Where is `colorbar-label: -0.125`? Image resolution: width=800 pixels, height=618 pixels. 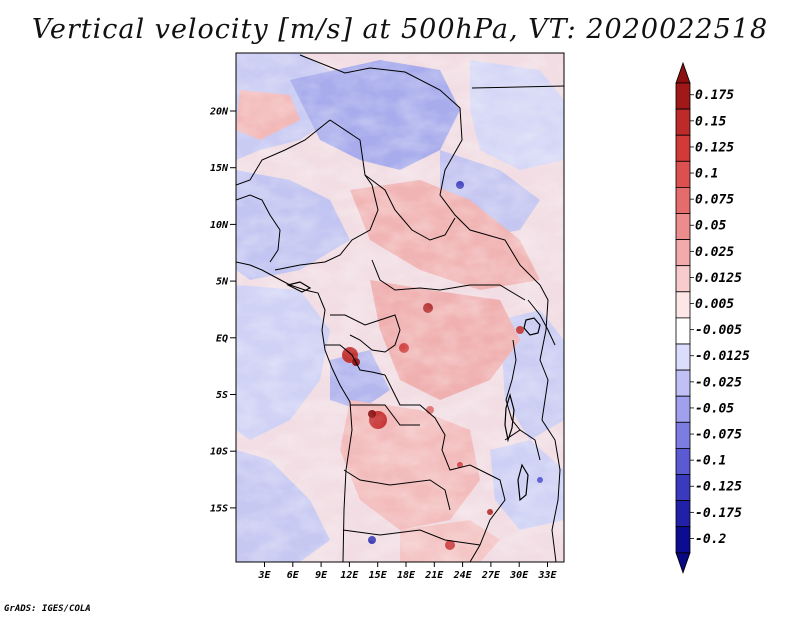 colorbar-label: -0.125 is located at coordinates (718, 487).